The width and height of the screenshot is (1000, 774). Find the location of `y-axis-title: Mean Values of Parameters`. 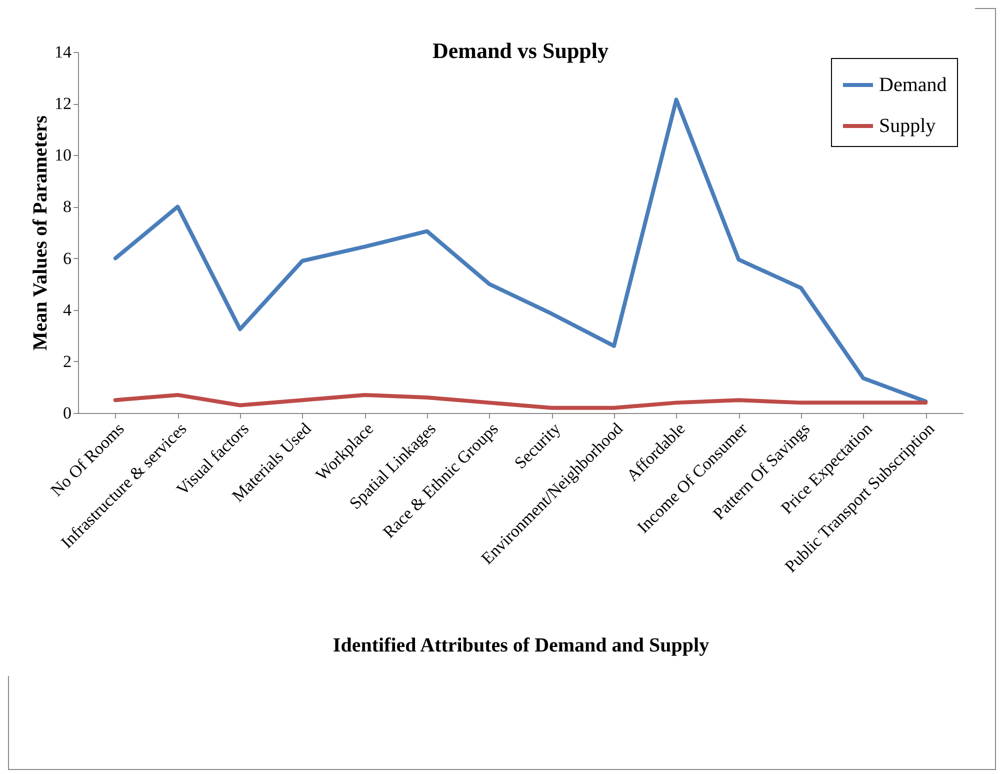

y-axis-title: Mean Values of Parameters is located at coordinates (41, 232).